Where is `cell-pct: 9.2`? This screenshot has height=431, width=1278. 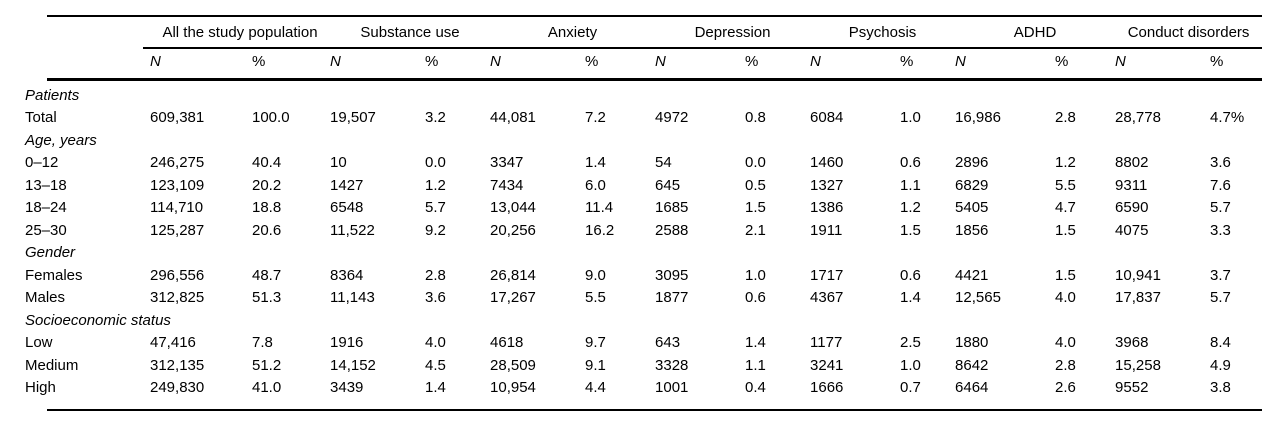
cell-pct: 9.2 is located at coordinates (435, 230).